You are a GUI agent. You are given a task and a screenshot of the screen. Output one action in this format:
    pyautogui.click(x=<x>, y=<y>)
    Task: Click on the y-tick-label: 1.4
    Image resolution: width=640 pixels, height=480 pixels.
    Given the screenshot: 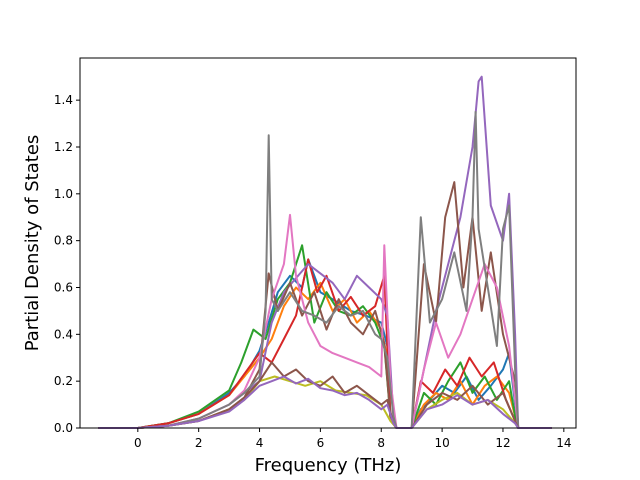 What is the action you would take?
    pyautogui.click(x=63, y=100)
    